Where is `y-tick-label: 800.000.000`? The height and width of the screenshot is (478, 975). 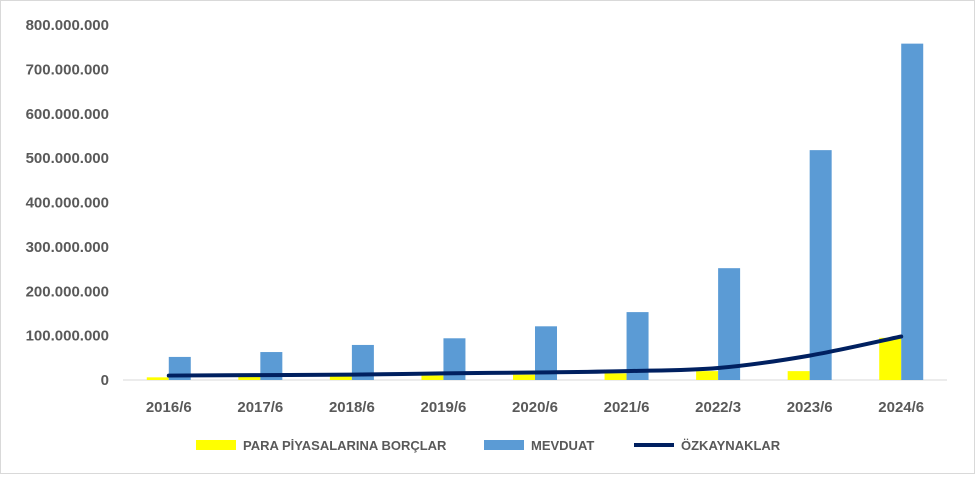 y-tick-label: 800.000.000 is located at coordinates (67, 25).